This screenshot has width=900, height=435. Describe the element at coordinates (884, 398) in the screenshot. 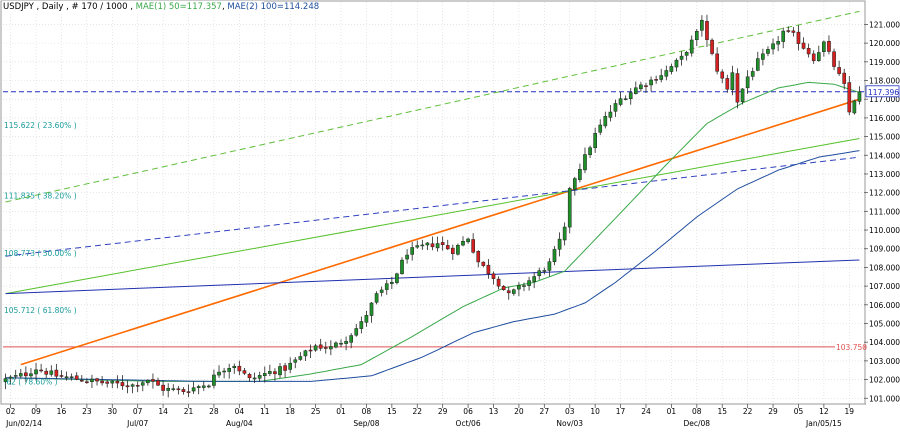

I see `y-axis-tick-label: 101.000` at that location.